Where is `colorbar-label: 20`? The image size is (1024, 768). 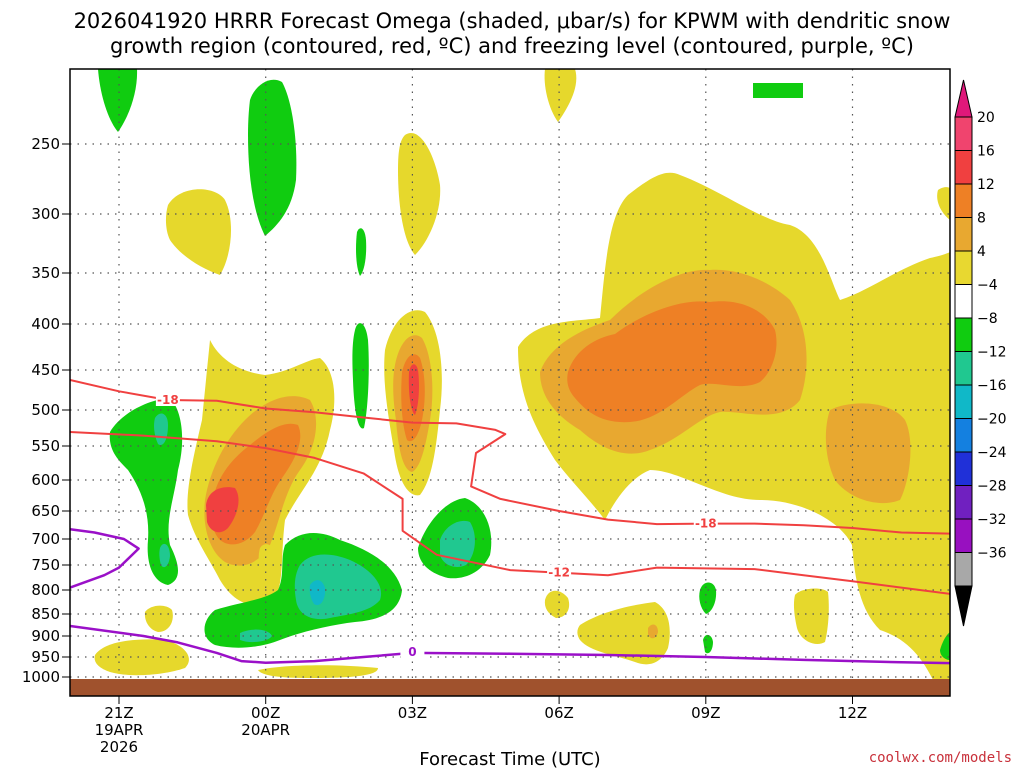
colorbar-label: 20 is located at coordinates (986, 118).